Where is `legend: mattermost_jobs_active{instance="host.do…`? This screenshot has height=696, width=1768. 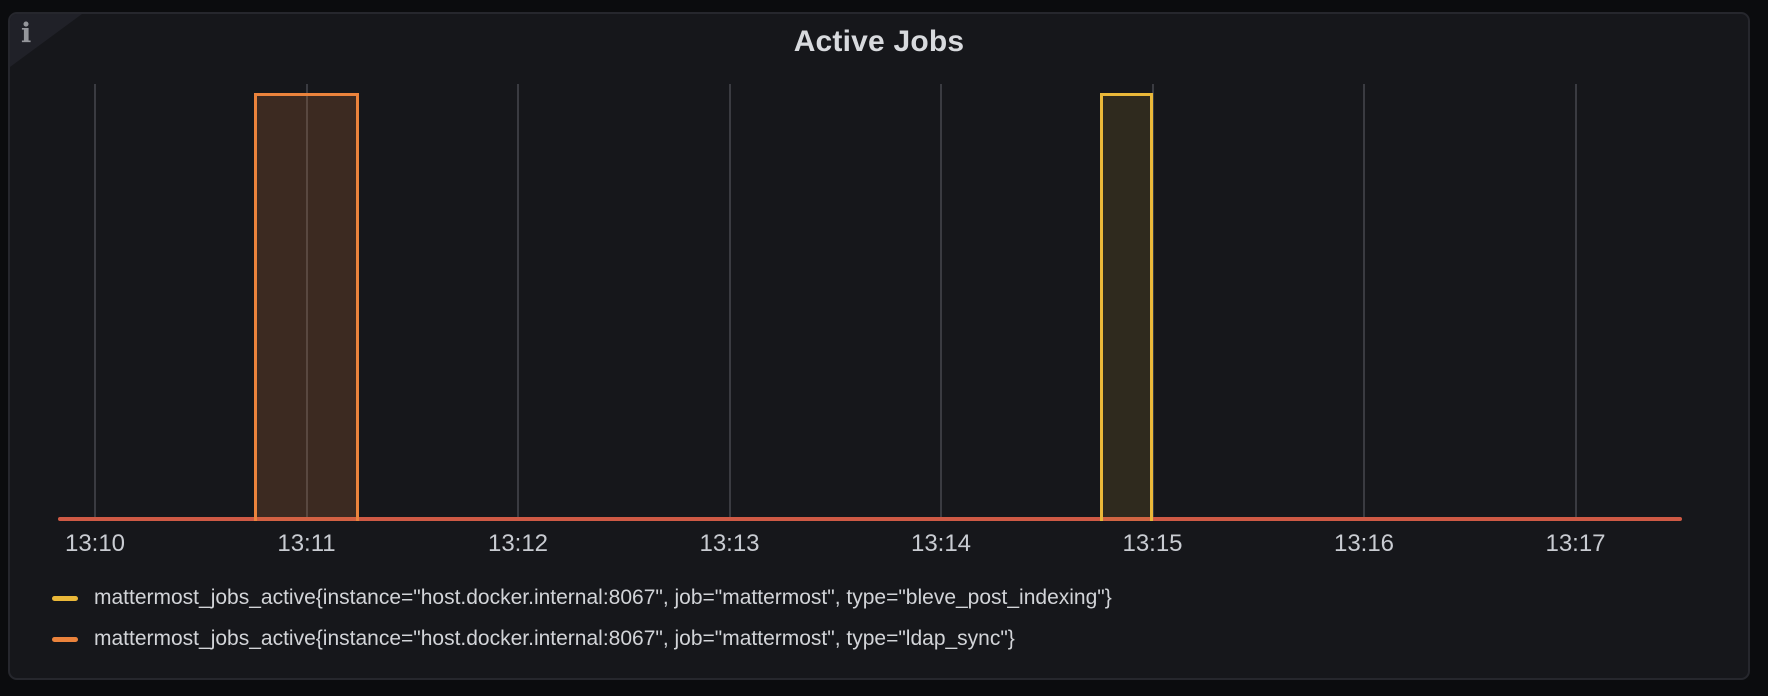 legend: mattermost_jobs_active{instance="host.do… is located at coordinates (582, 626).